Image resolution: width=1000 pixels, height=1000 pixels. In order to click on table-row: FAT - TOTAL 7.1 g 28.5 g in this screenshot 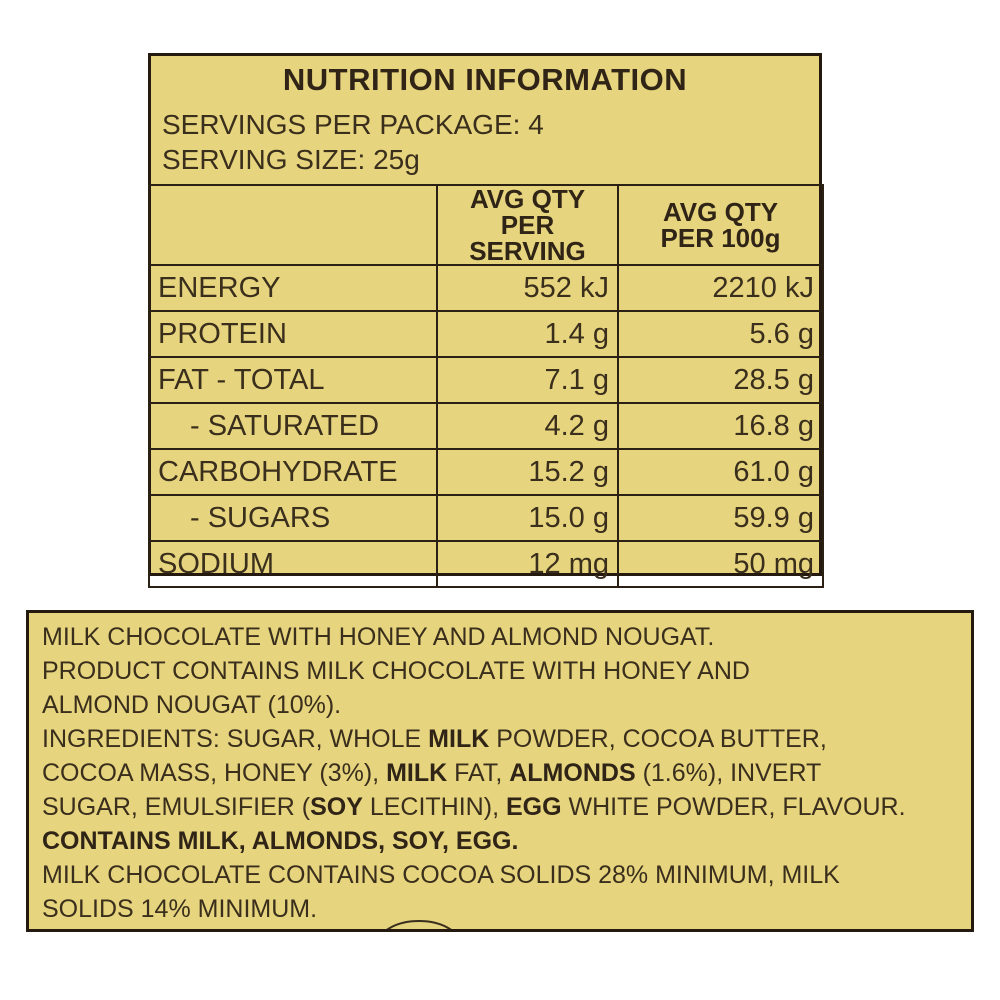, I will do `click(486, 380)`.